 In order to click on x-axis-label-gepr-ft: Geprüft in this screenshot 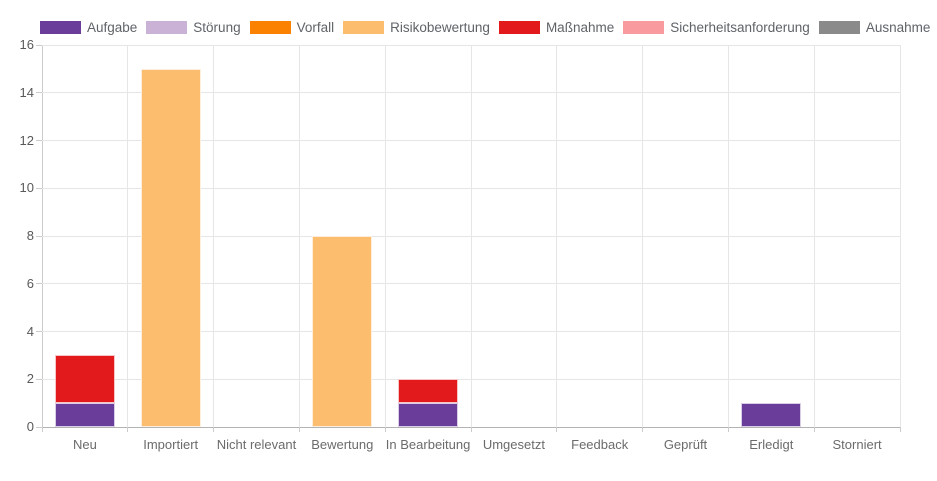, I will do `click(685, 444)`.